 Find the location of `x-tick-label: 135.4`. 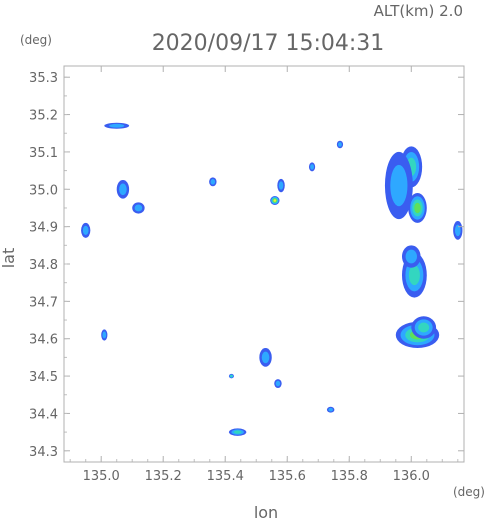

x-tick-label: 135.4 is located at coordinates (225, 476).